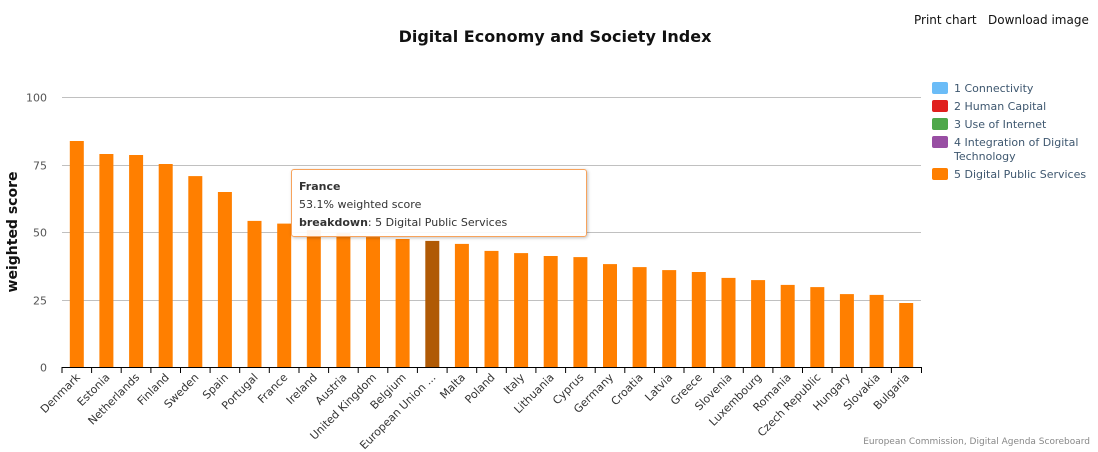 The width and height of the screenshot is (1098, 452). Describe the element at coordinates (360, 204) in the screenshot. I see `tooltip-value: 53.1% weighted score` at that location.